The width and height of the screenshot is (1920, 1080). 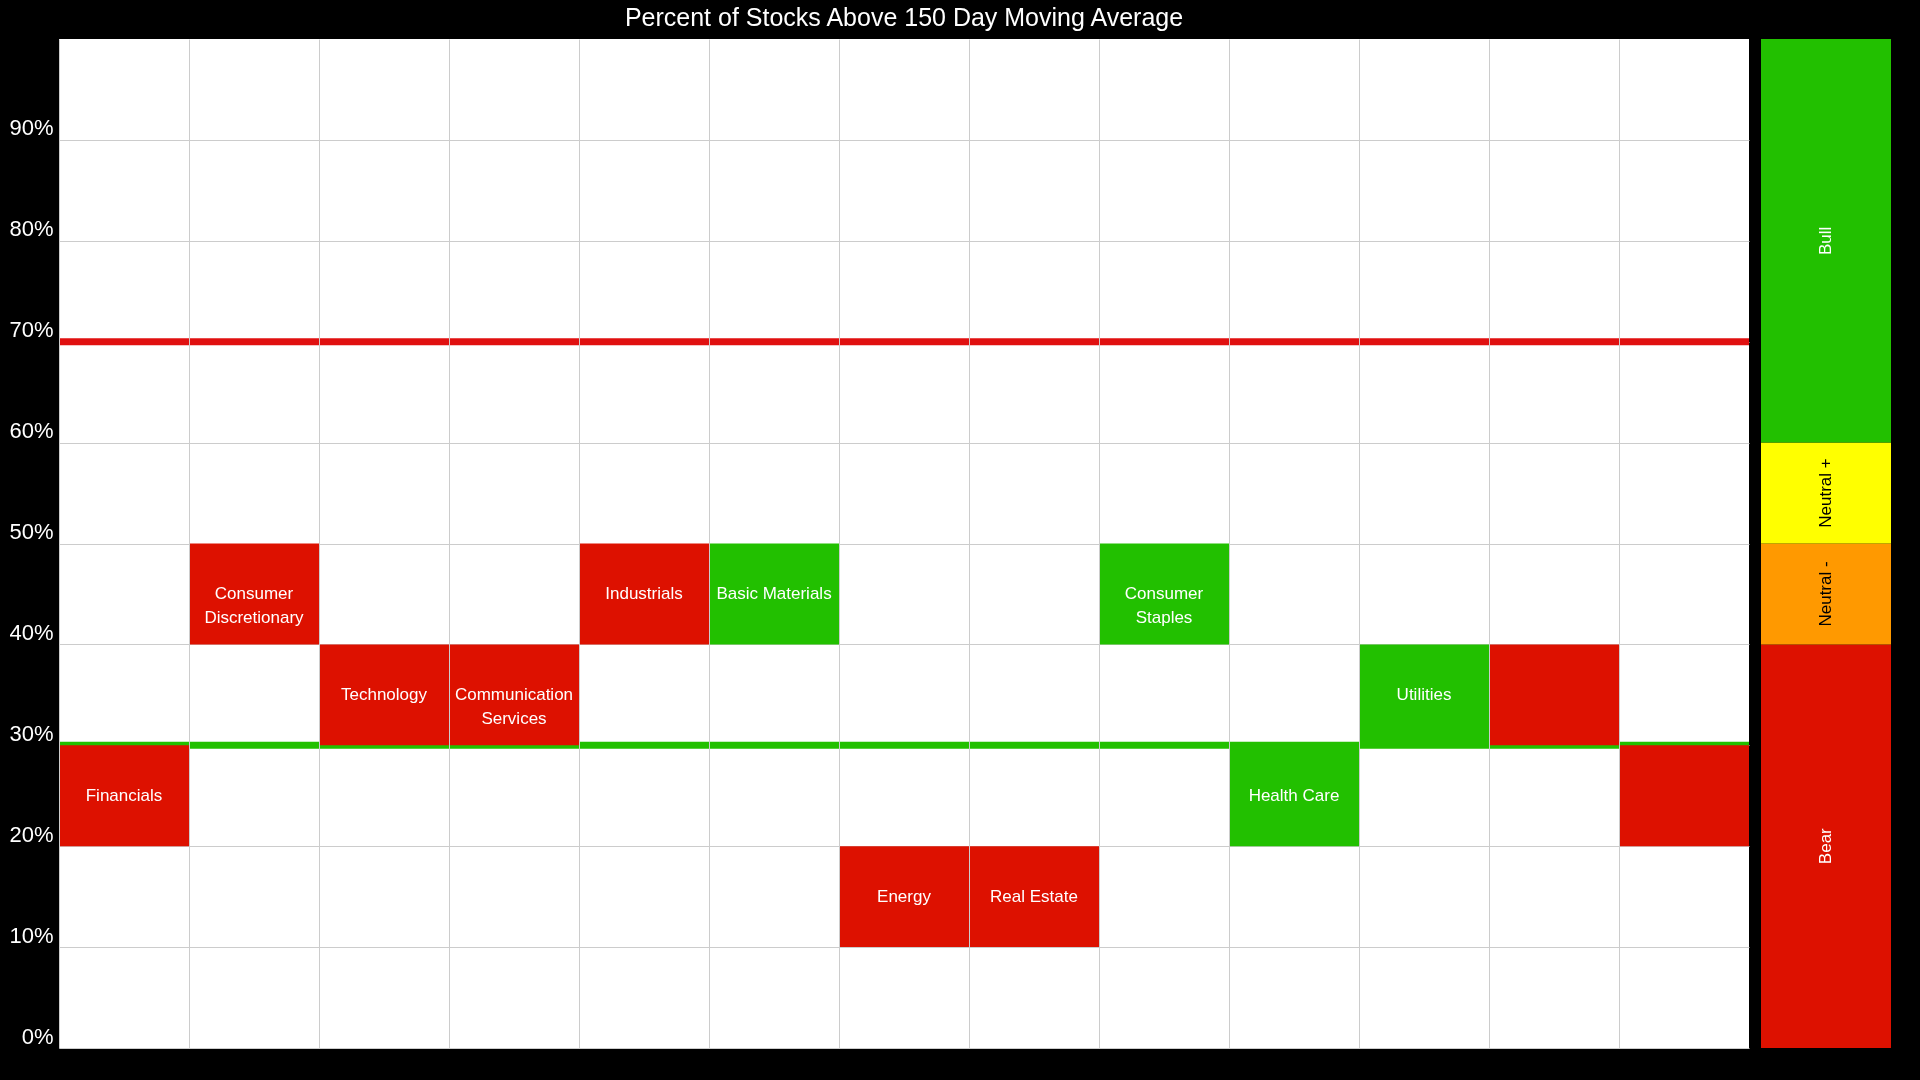 What do you see at coordinates (384, 694) in the screenshot?
I see `category-label: Technology` at bounding box center [384, 694].